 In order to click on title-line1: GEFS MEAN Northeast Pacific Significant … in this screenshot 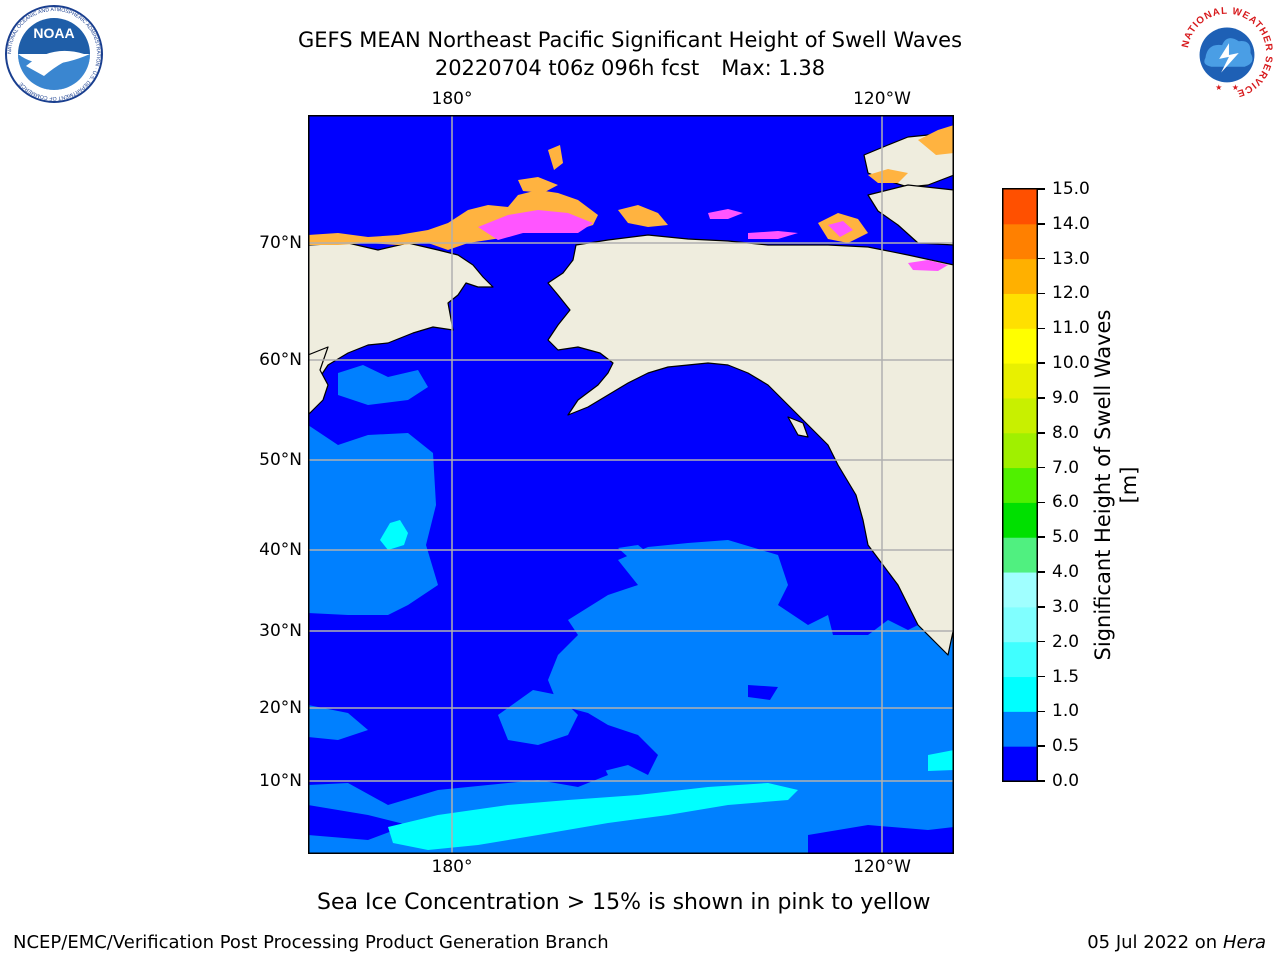, I will do `click(630, 40)`.